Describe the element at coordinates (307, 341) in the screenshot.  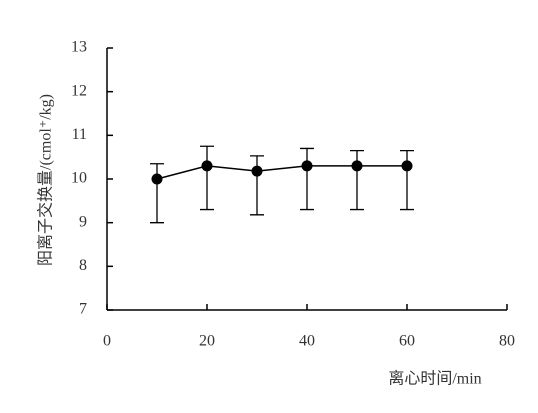
I see `x-tick-label: 40` at that location.